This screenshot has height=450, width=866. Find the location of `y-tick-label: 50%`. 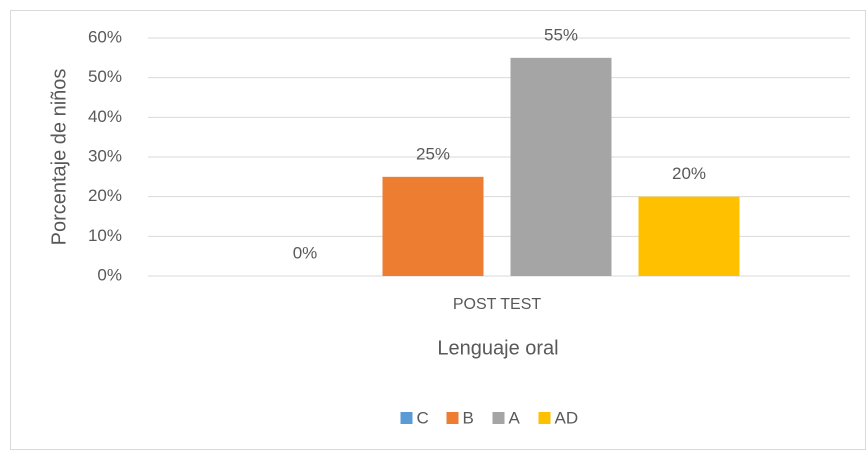

y-tick-label: 50% is located at coordinates (105, 76).